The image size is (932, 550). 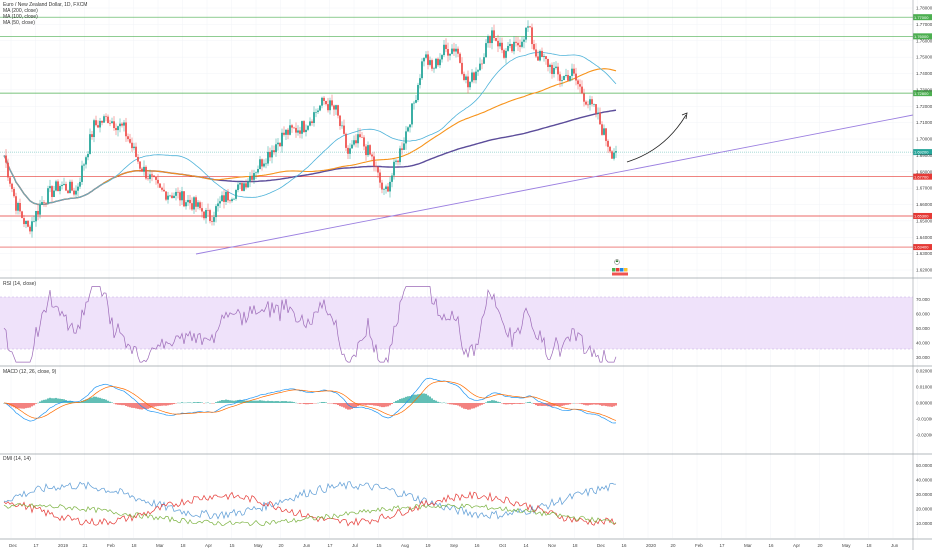 I want to click on price-tick-label: 1.73000, so click(x=924, y=89).